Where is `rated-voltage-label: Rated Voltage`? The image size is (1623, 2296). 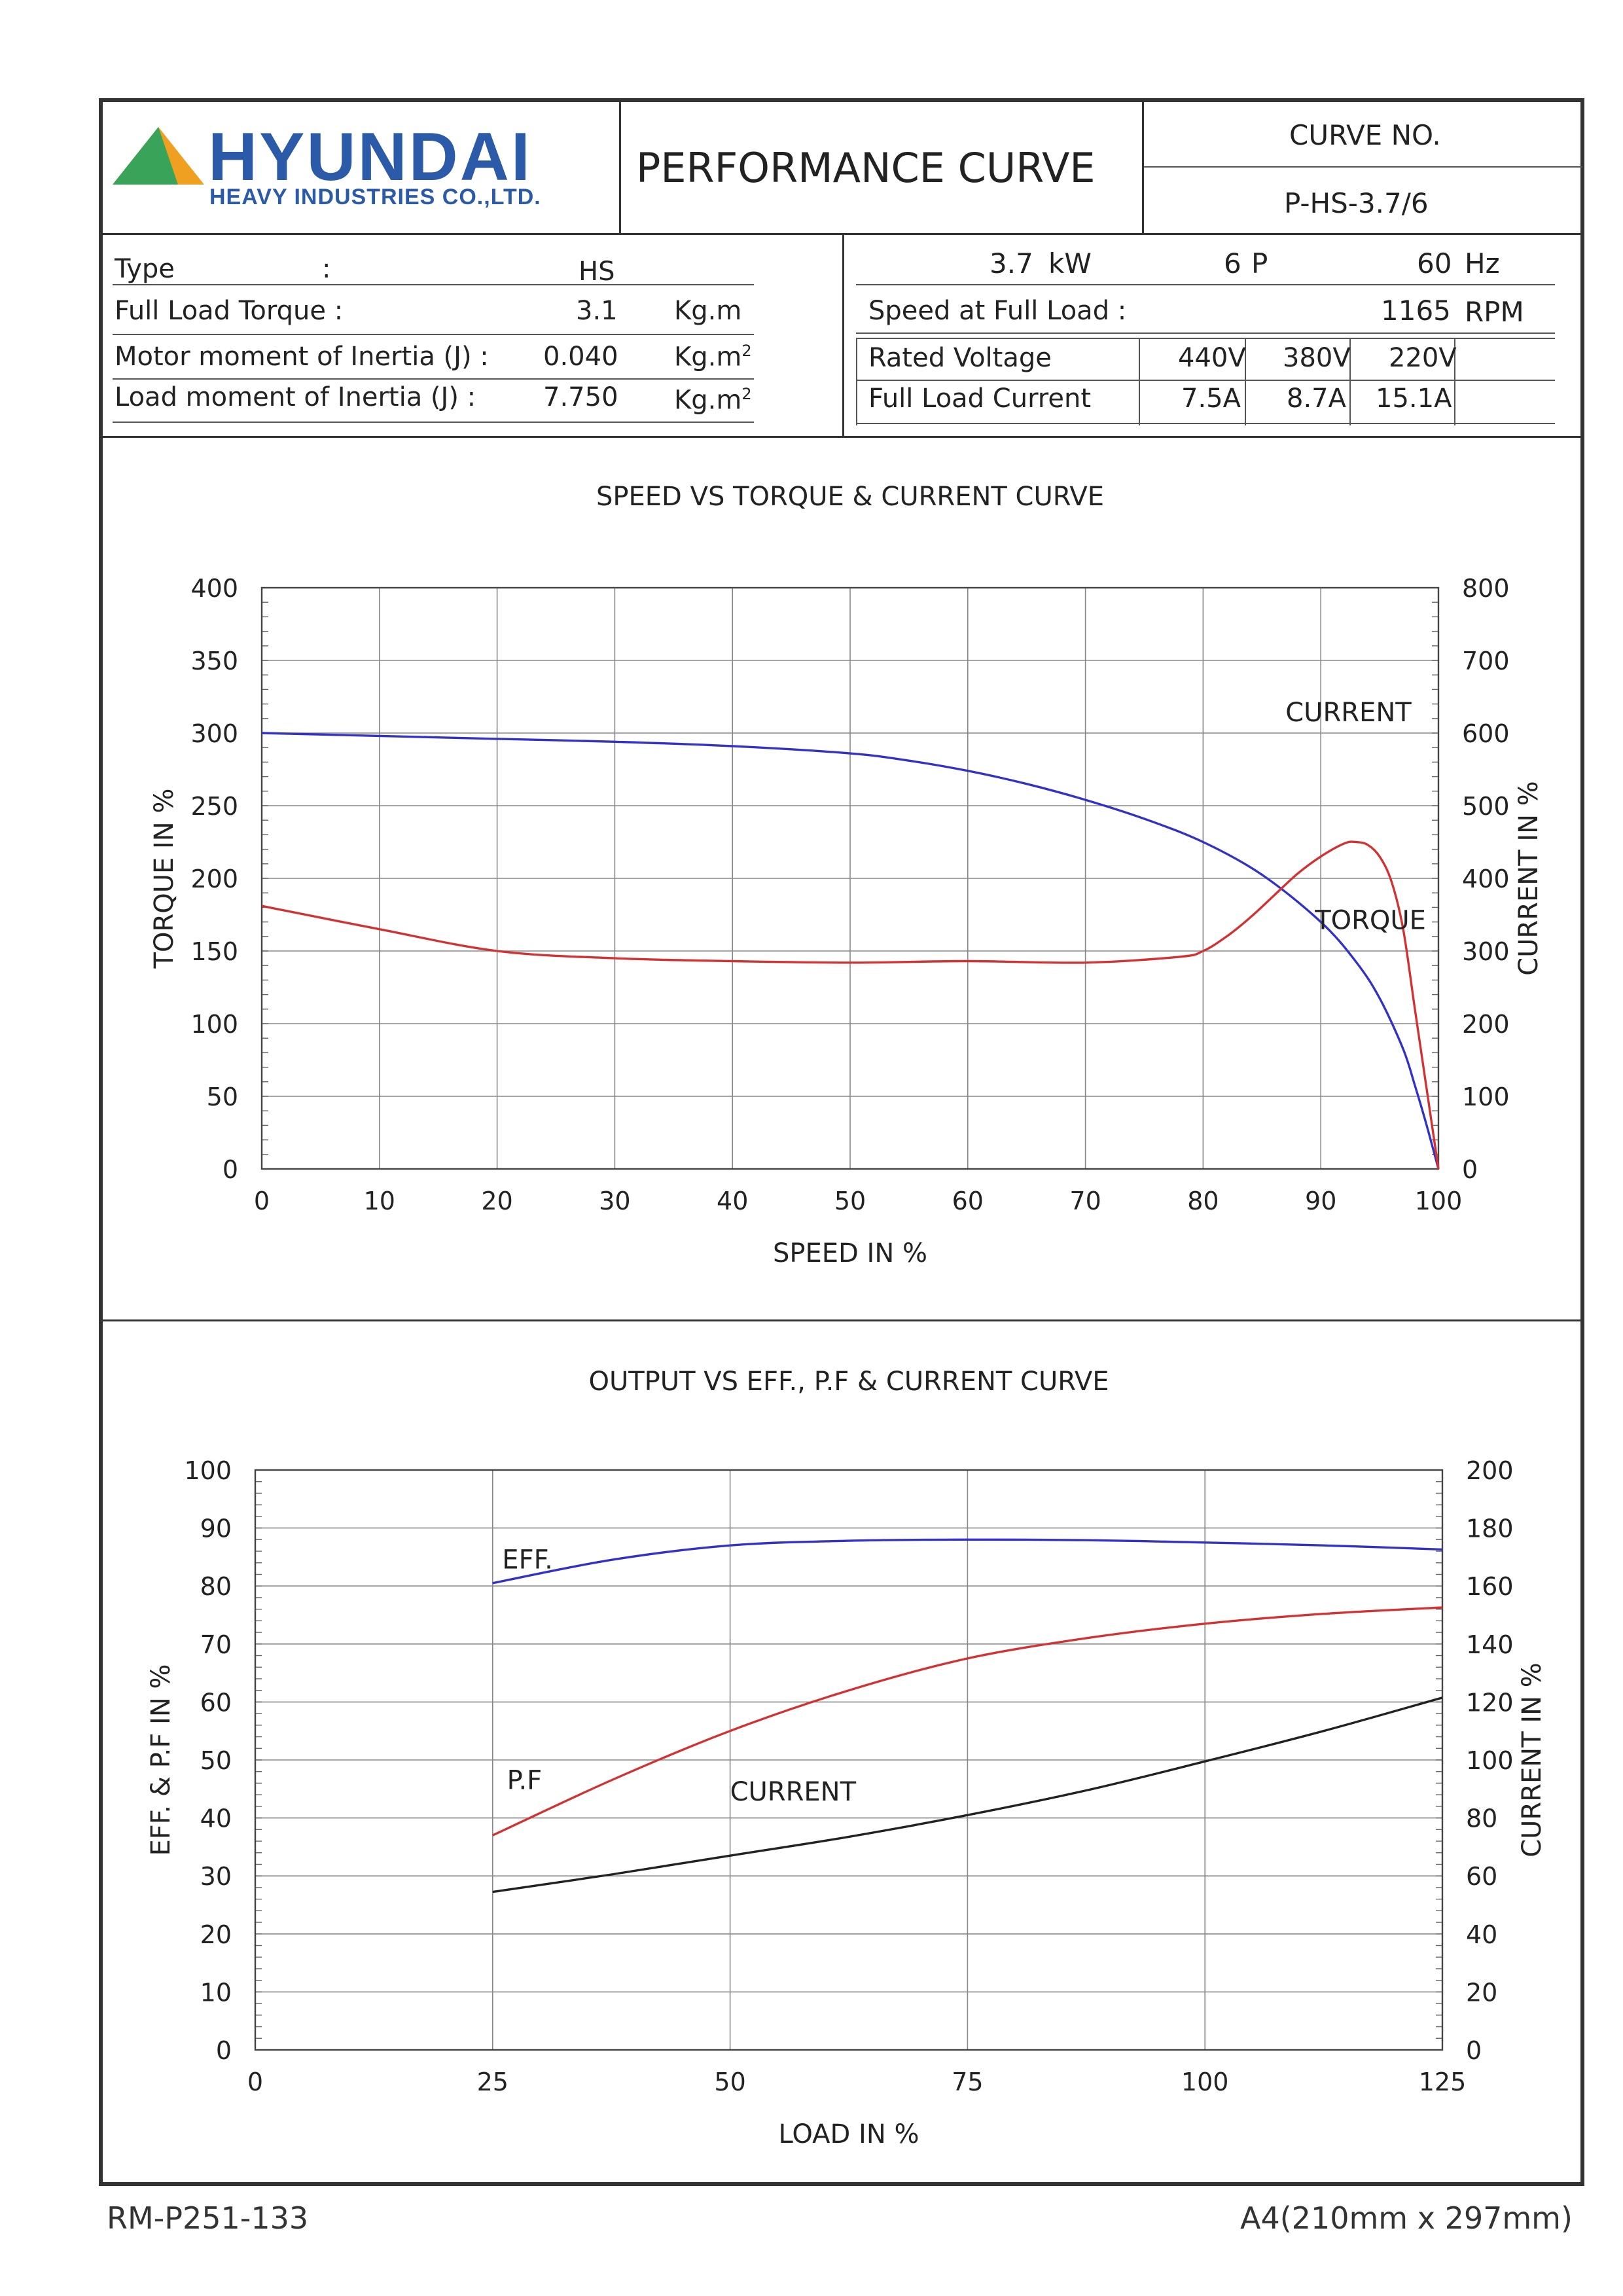 rated-voltage-label: Rated Voltage is located at coordinates (960, 358).